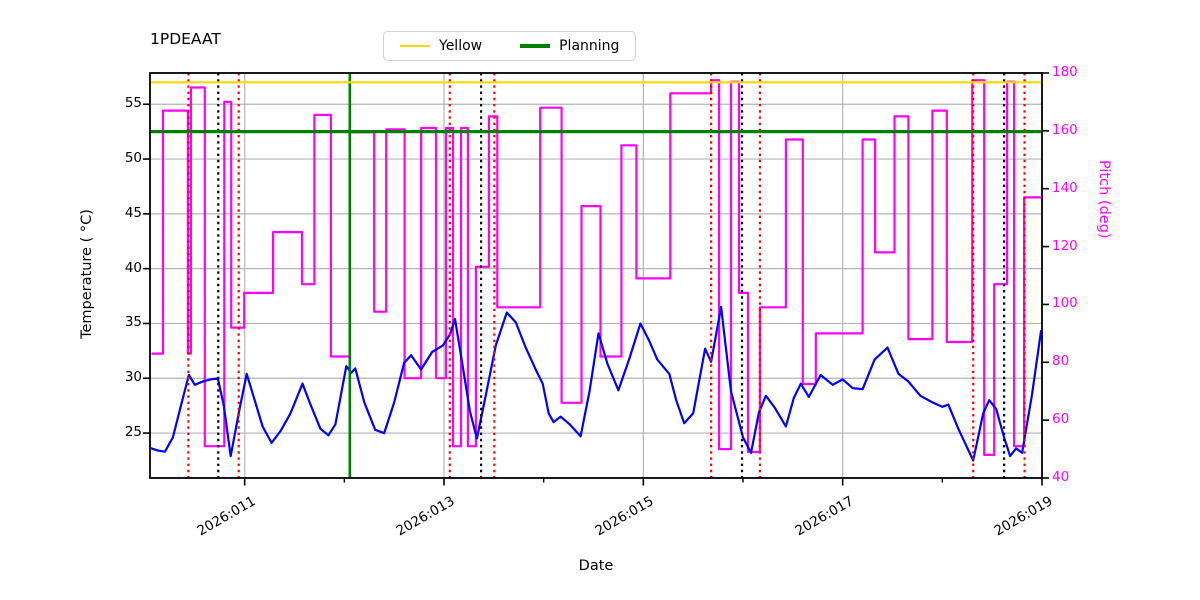  I want to click on legend-item-planning: Planning, so click(569, 46).